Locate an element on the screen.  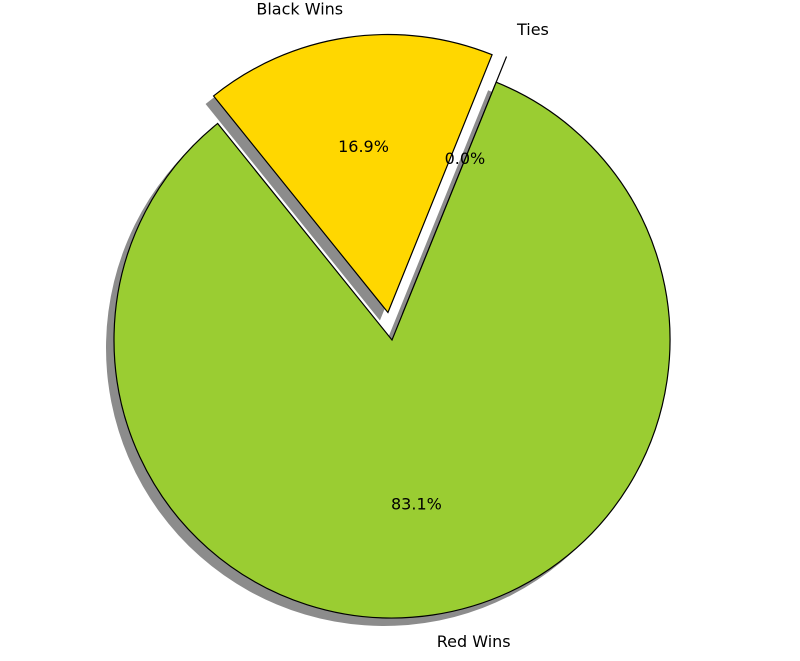
slice-pct-ties: 0.0% is located at coordinates (465, 158).